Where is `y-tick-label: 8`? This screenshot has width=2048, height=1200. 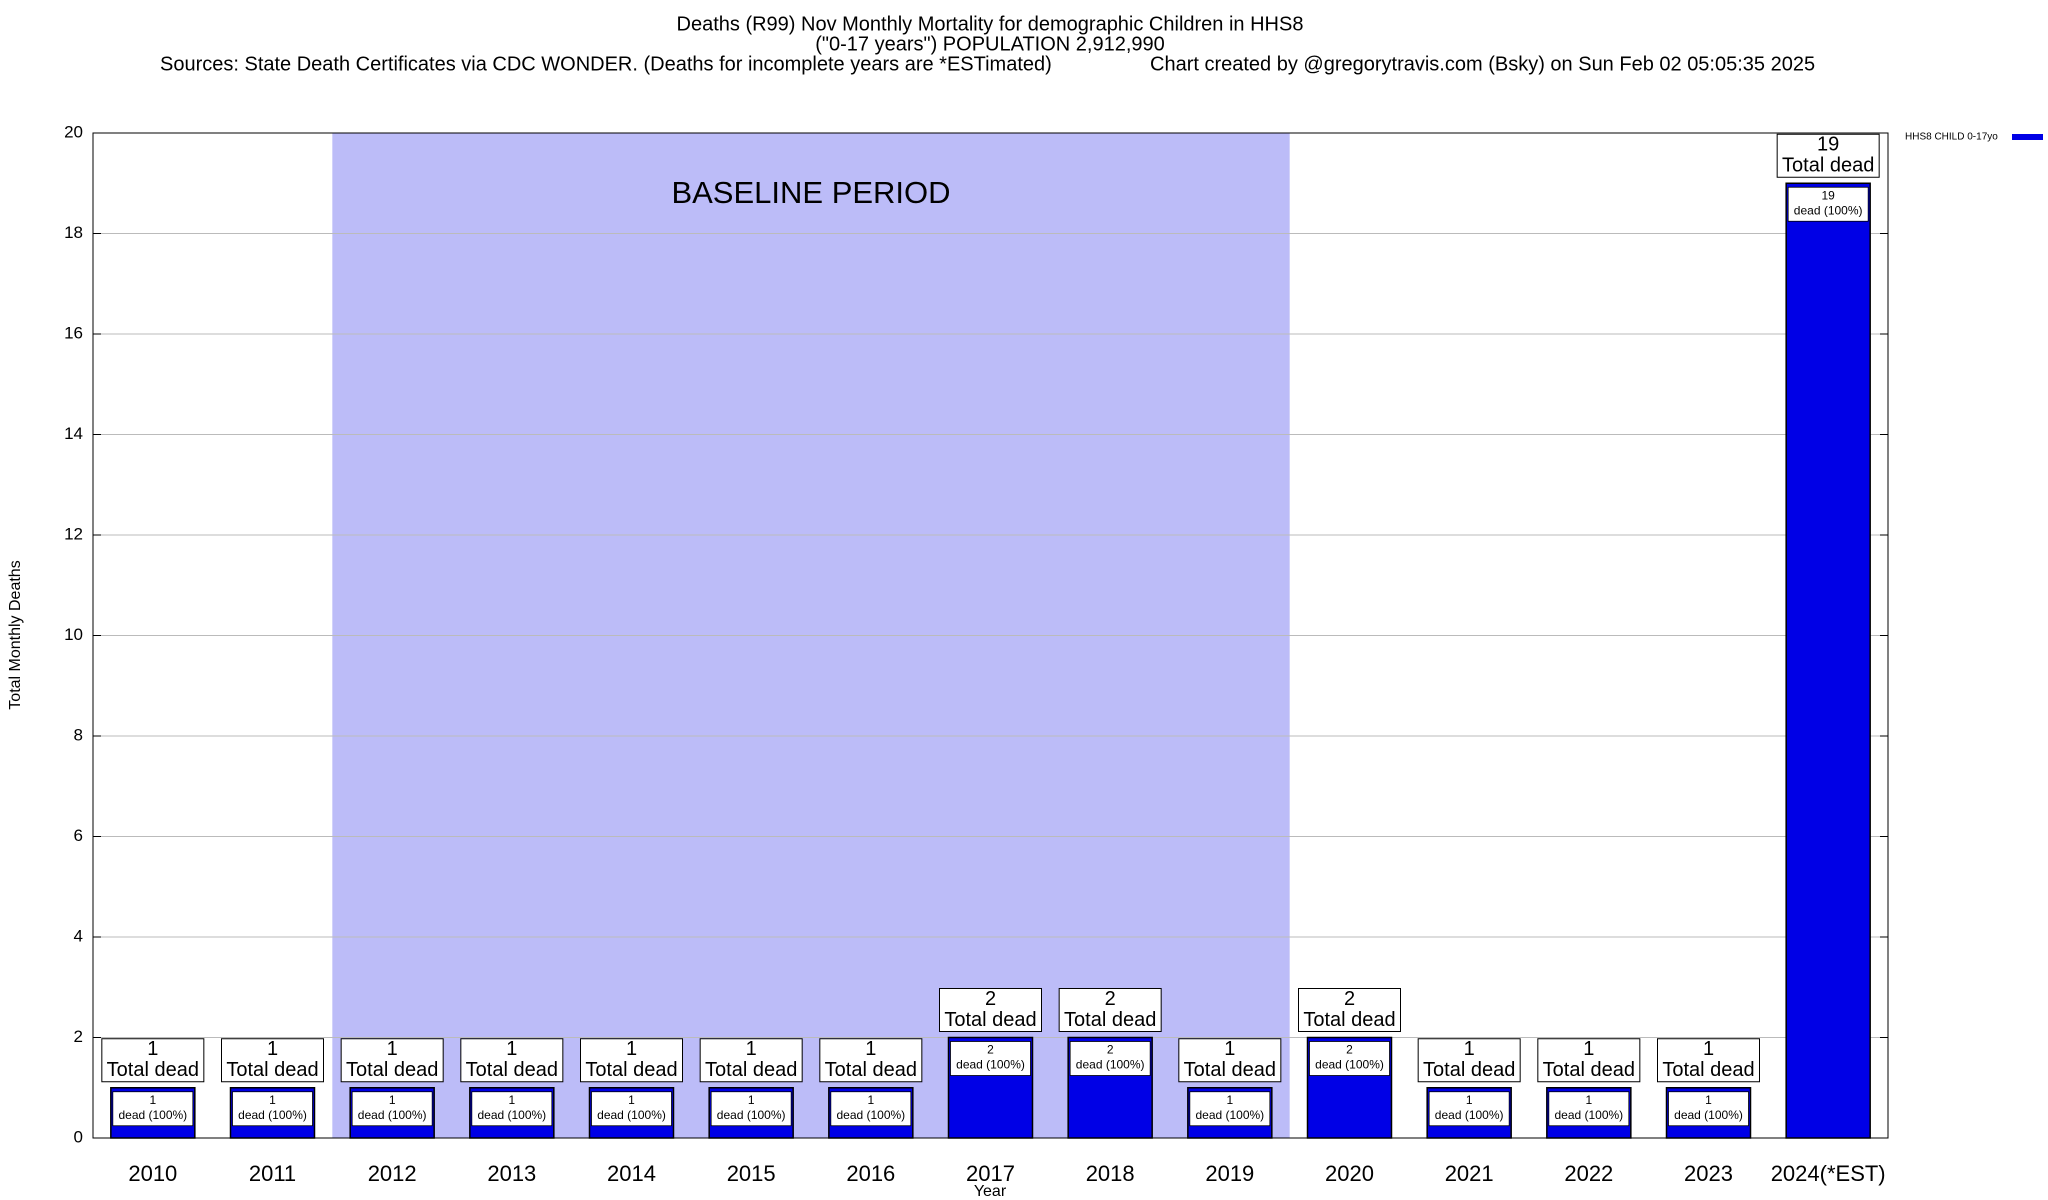 y-tick-label: 8 is located at coordinates (78, 734).